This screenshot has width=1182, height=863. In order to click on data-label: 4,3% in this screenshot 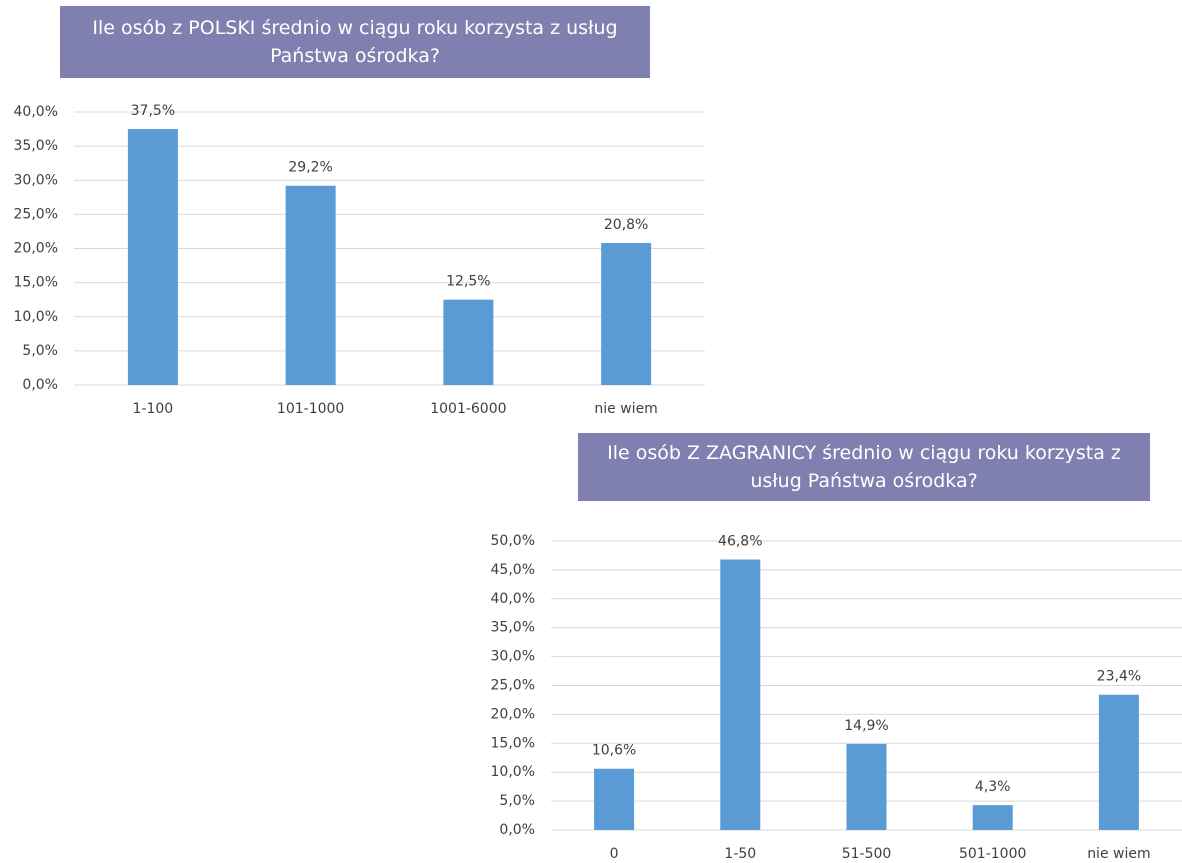, I will do `click(993, 787)`.